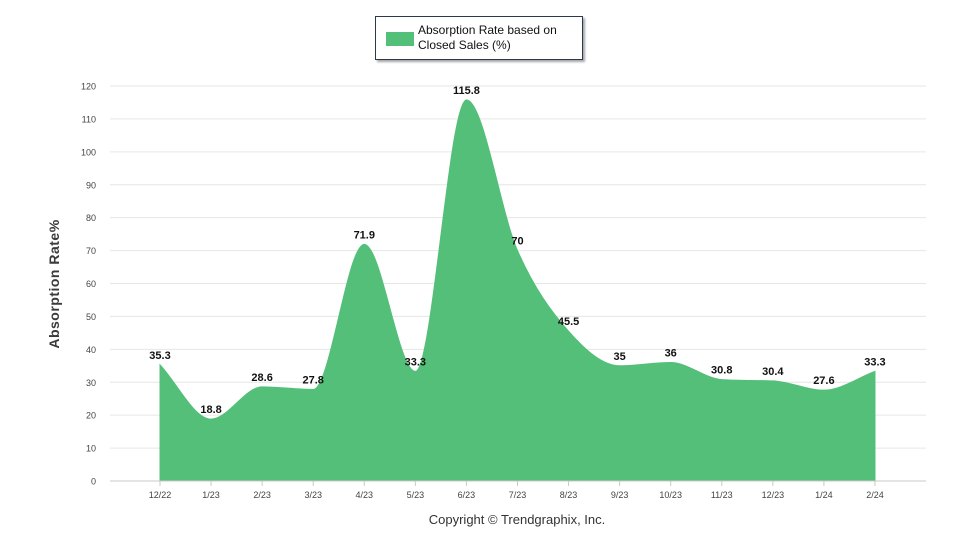 The height and width of the screenshot is (555, 960). What do you see at coordinates (824, 495) in the screenshot?
I see `x-tick-label: 1/24` at bounding box center [824, 495].